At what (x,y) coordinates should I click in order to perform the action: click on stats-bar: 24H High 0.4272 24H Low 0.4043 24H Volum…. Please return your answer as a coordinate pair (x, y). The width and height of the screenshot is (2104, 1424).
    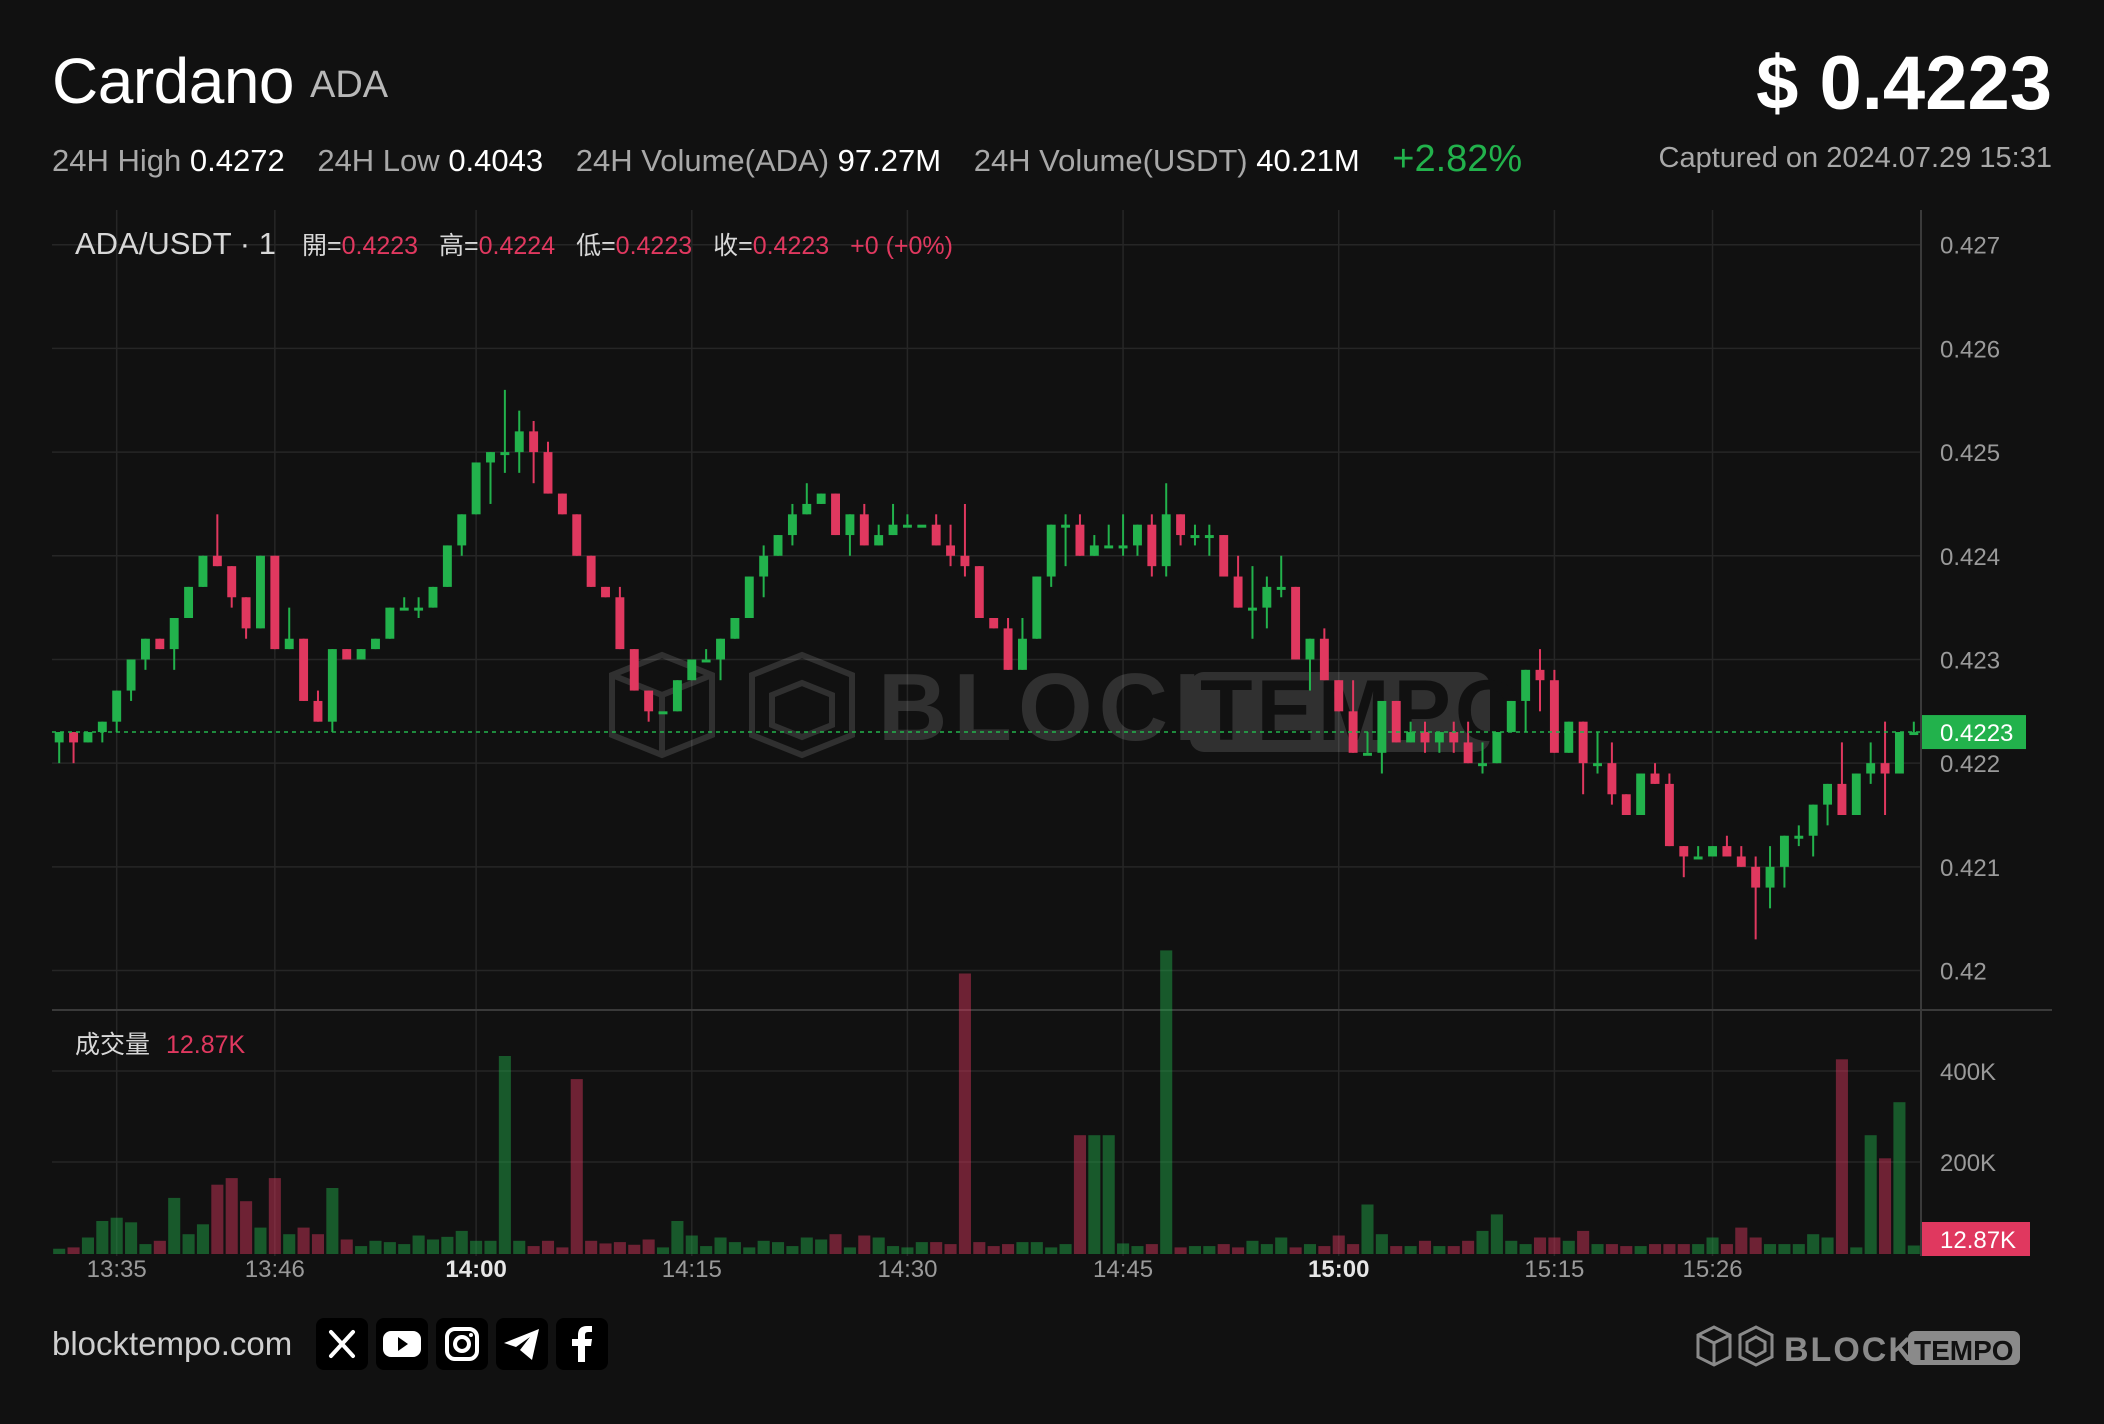
    Looking at the image, I should click on (787, 159).